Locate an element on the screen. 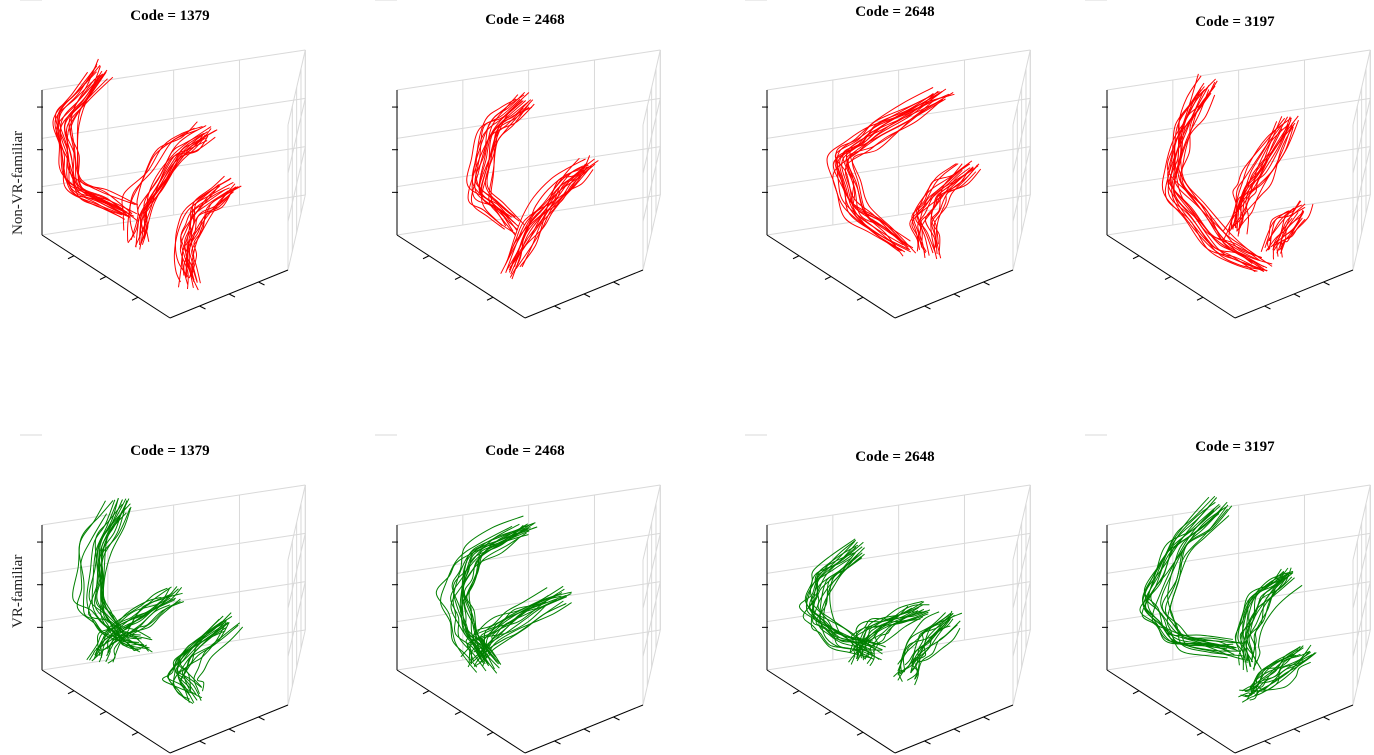 The image size is (1374, 755). panel-title: Code = 2648 is located at coordinates (895, 457).